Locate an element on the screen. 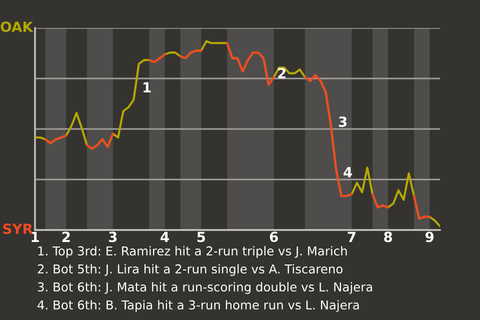  x-tick-label: 8 is located at coordinates (388, 237).